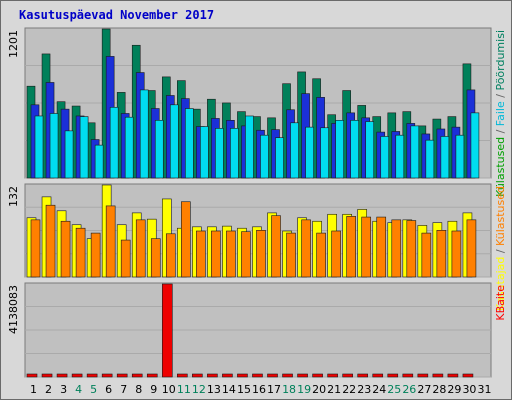 This screenshot has width=512, height=400. What do you see at coordinates (234, 153) in the screenshot?
I see `bar-requests-külastused-day-14` at bounding box center [234, 153].